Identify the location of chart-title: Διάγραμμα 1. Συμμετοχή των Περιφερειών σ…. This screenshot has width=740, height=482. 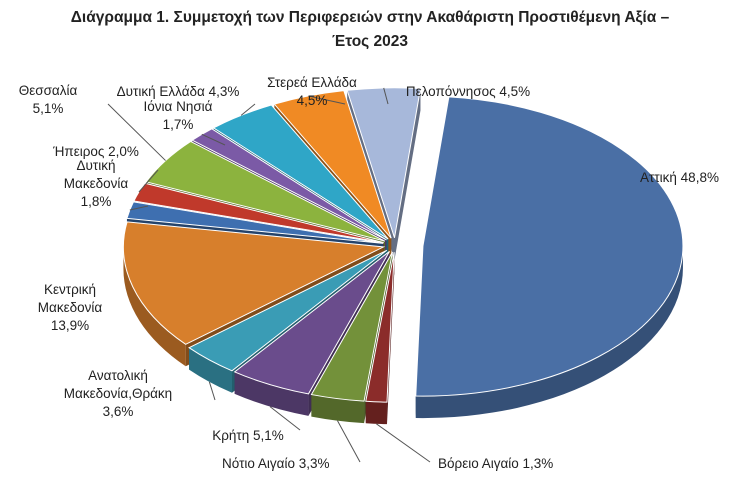
(370, 30).